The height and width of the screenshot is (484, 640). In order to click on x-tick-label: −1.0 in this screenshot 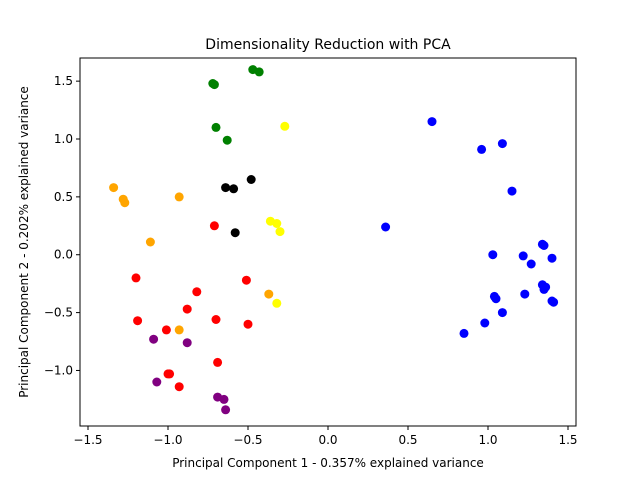, I will do `click(167, 440)`.